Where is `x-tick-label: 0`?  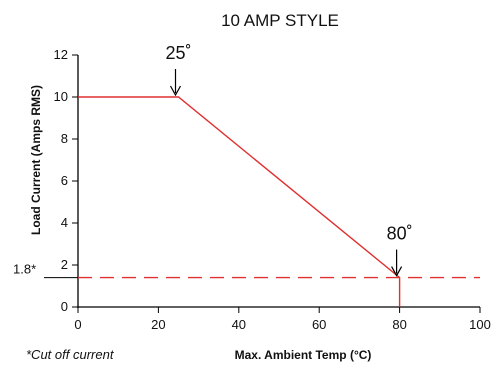 x-tick-label: 0 is located at coordinates (77, 324).